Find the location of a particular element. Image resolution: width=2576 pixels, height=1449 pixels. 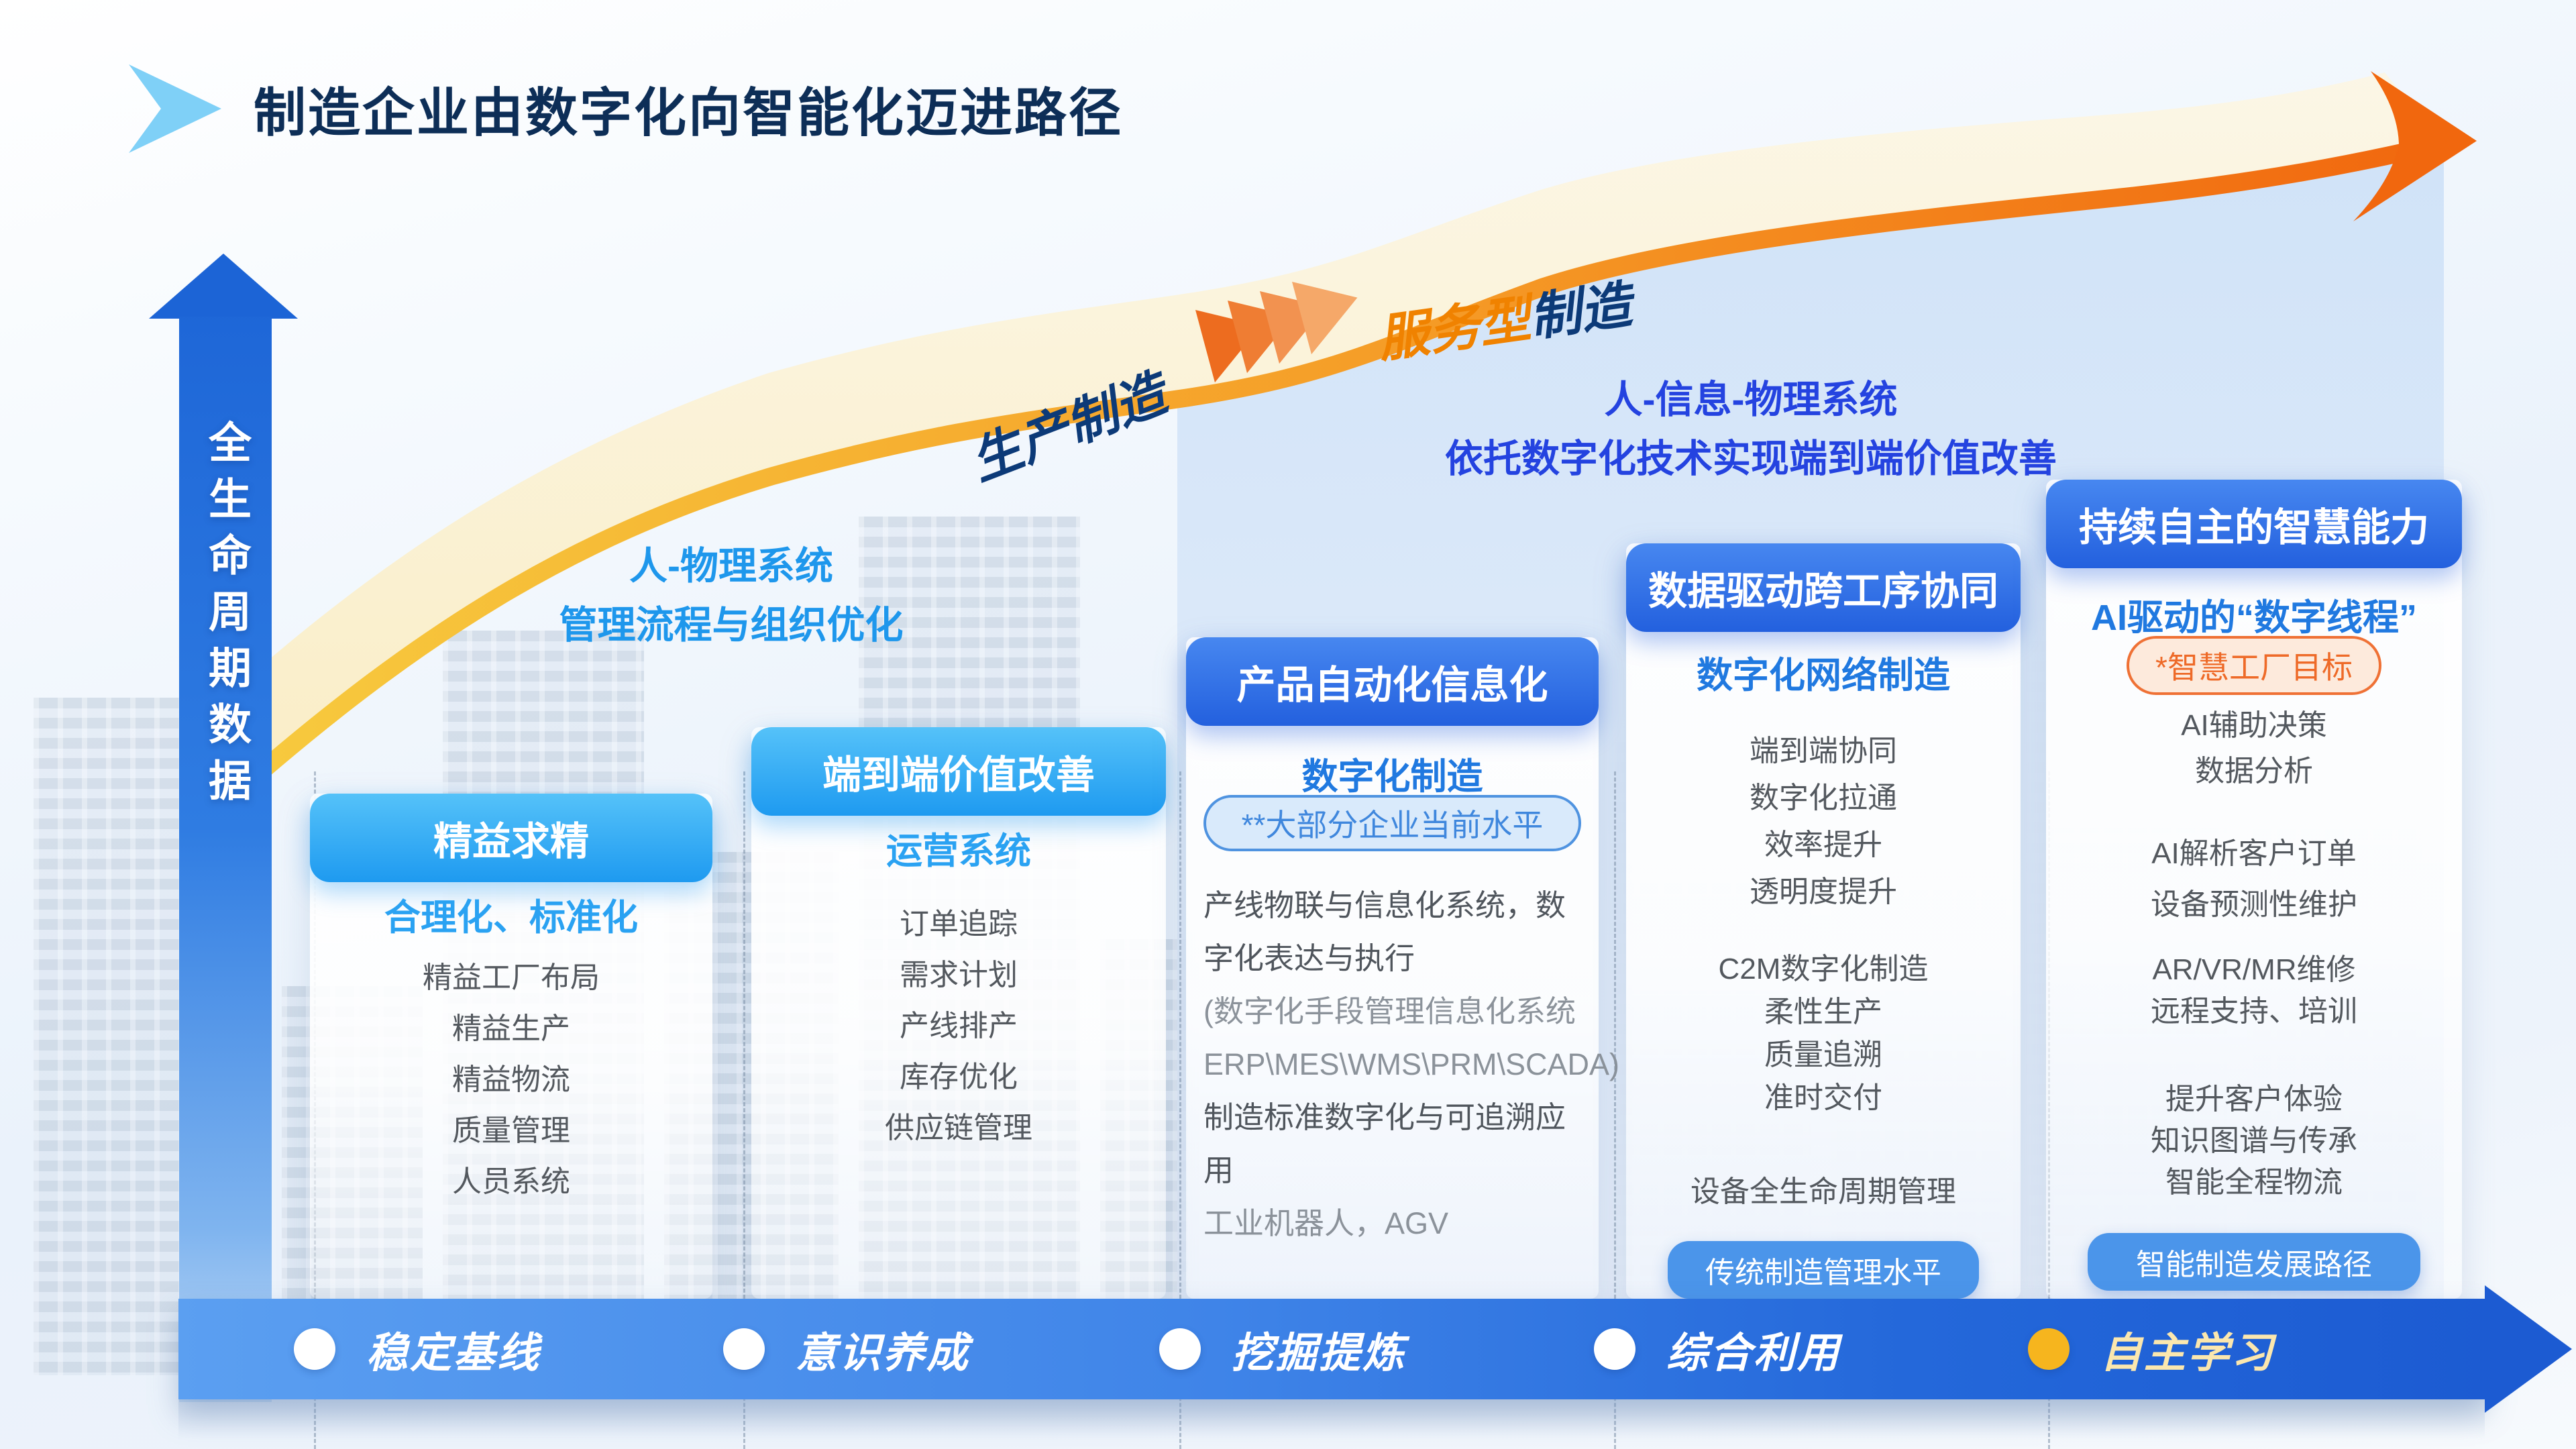

stage-item-2: 意识养成 is located at coordinates (846, 1349).